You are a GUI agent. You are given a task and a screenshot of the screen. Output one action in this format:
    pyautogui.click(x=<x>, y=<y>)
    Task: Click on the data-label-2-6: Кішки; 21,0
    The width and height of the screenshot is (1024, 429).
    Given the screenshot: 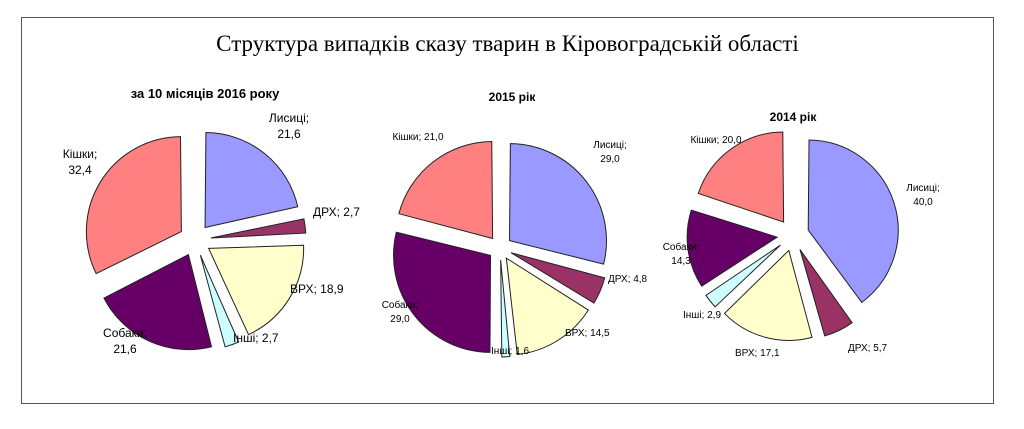 What is the action you would take?
    pyautogui.click(x=417, y=137)
    